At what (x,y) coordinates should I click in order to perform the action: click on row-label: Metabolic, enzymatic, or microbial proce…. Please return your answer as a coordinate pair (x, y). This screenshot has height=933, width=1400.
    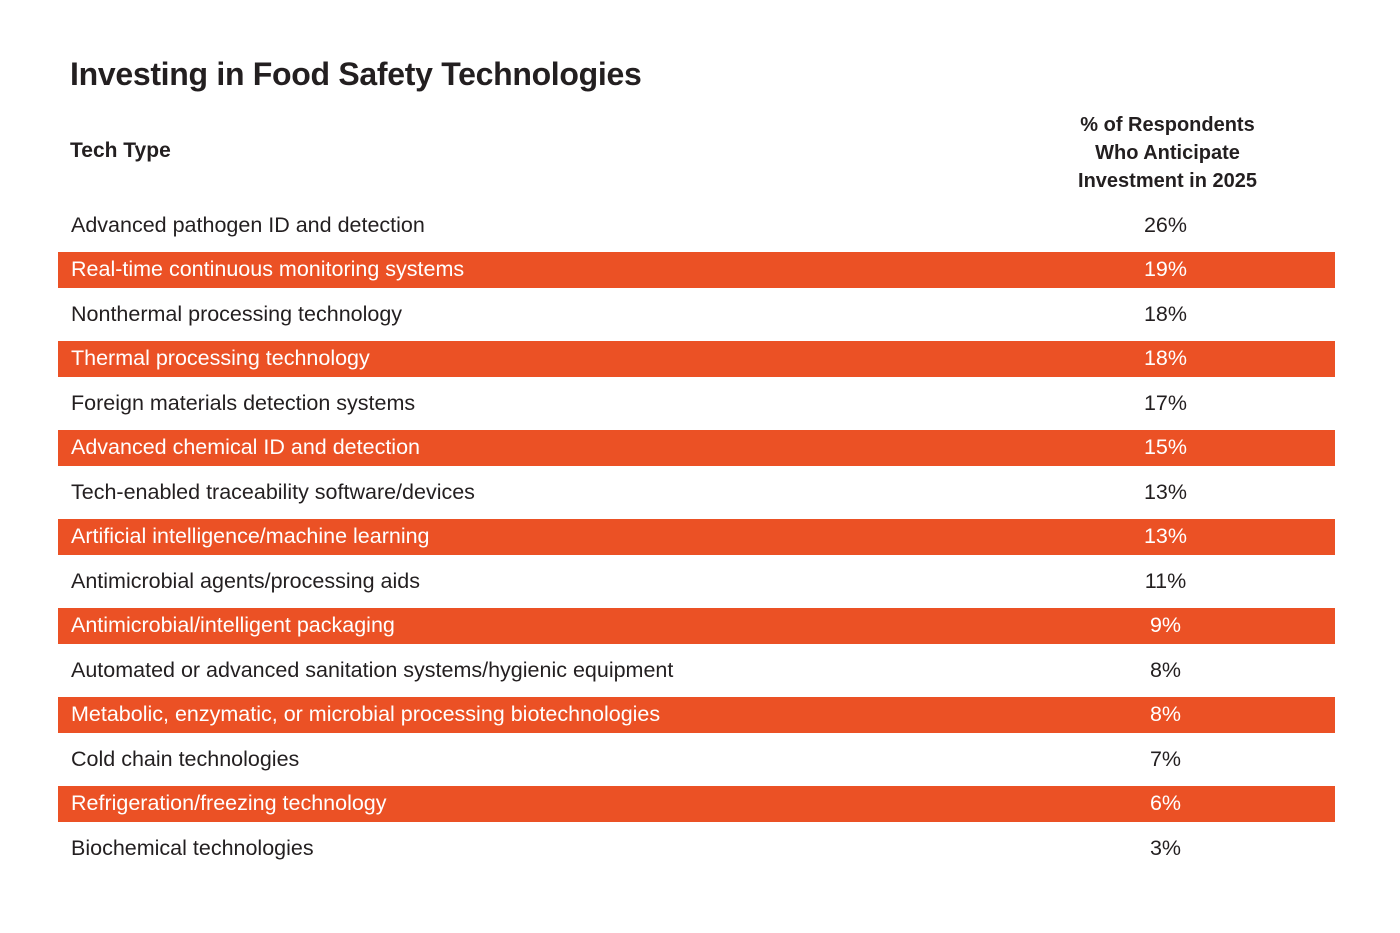
    Looking at the image, I should click on (366, 714).